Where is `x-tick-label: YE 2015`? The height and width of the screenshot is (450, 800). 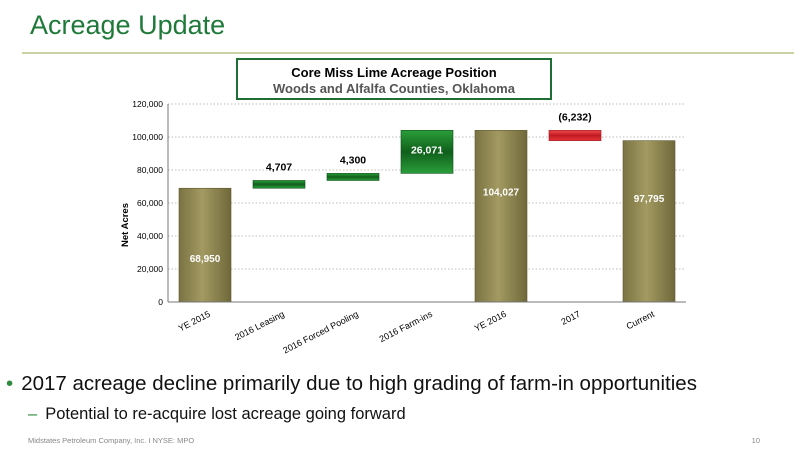
x-tick-label: YE 2015 is located at coordinates (194, 321).